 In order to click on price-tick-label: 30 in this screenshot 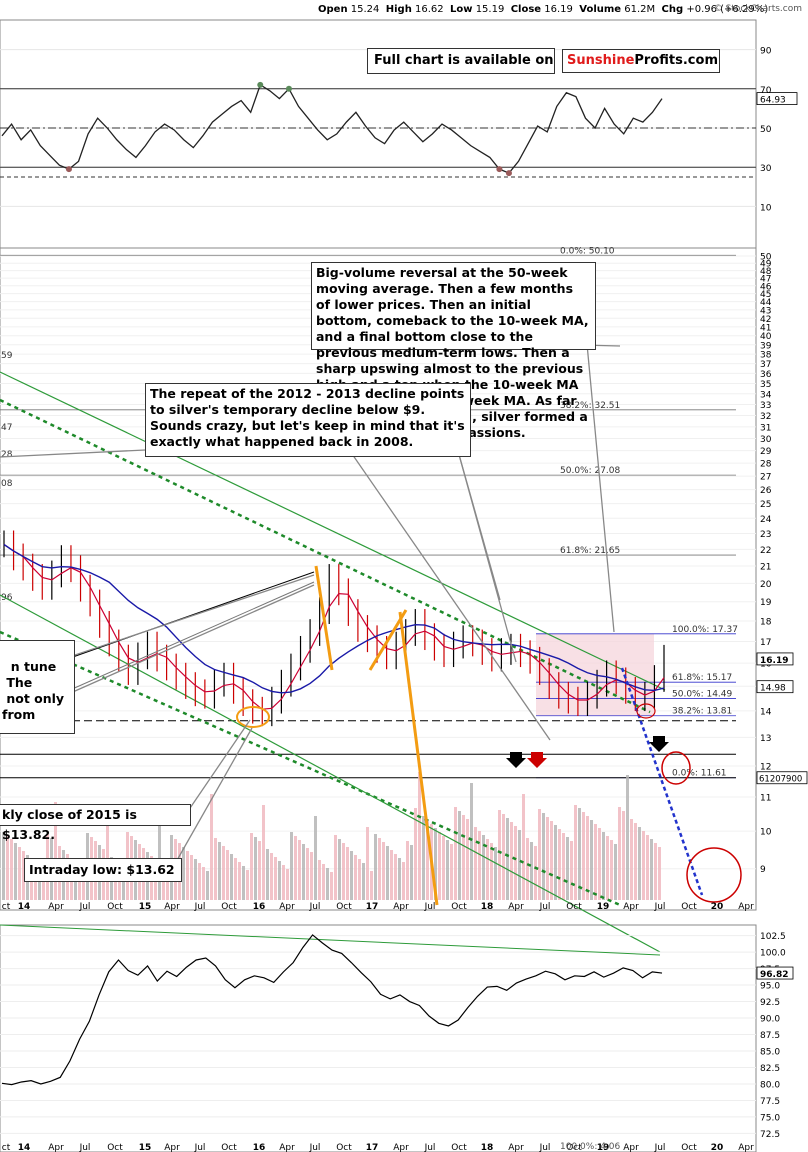, I will do `click(766, 440)`.